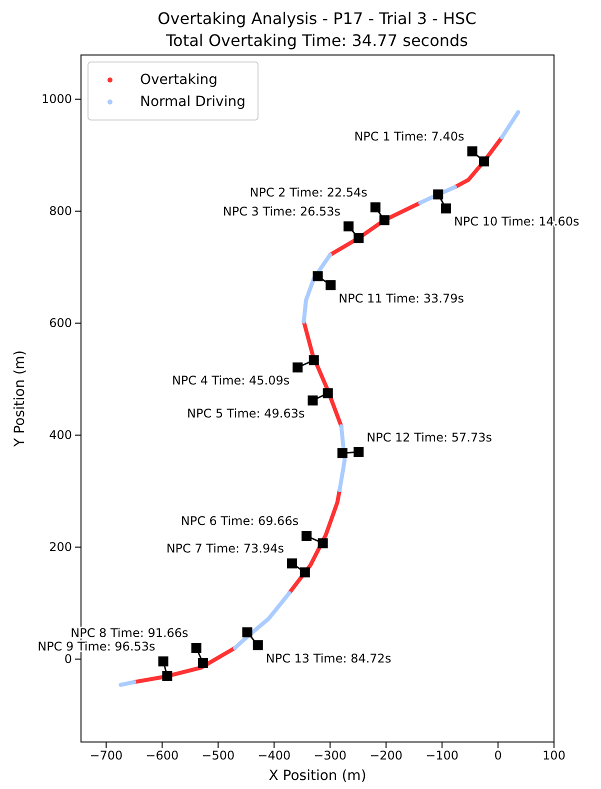  I want to click on annotation: NPC 6 Time: 69.66s, so click(239, 521).